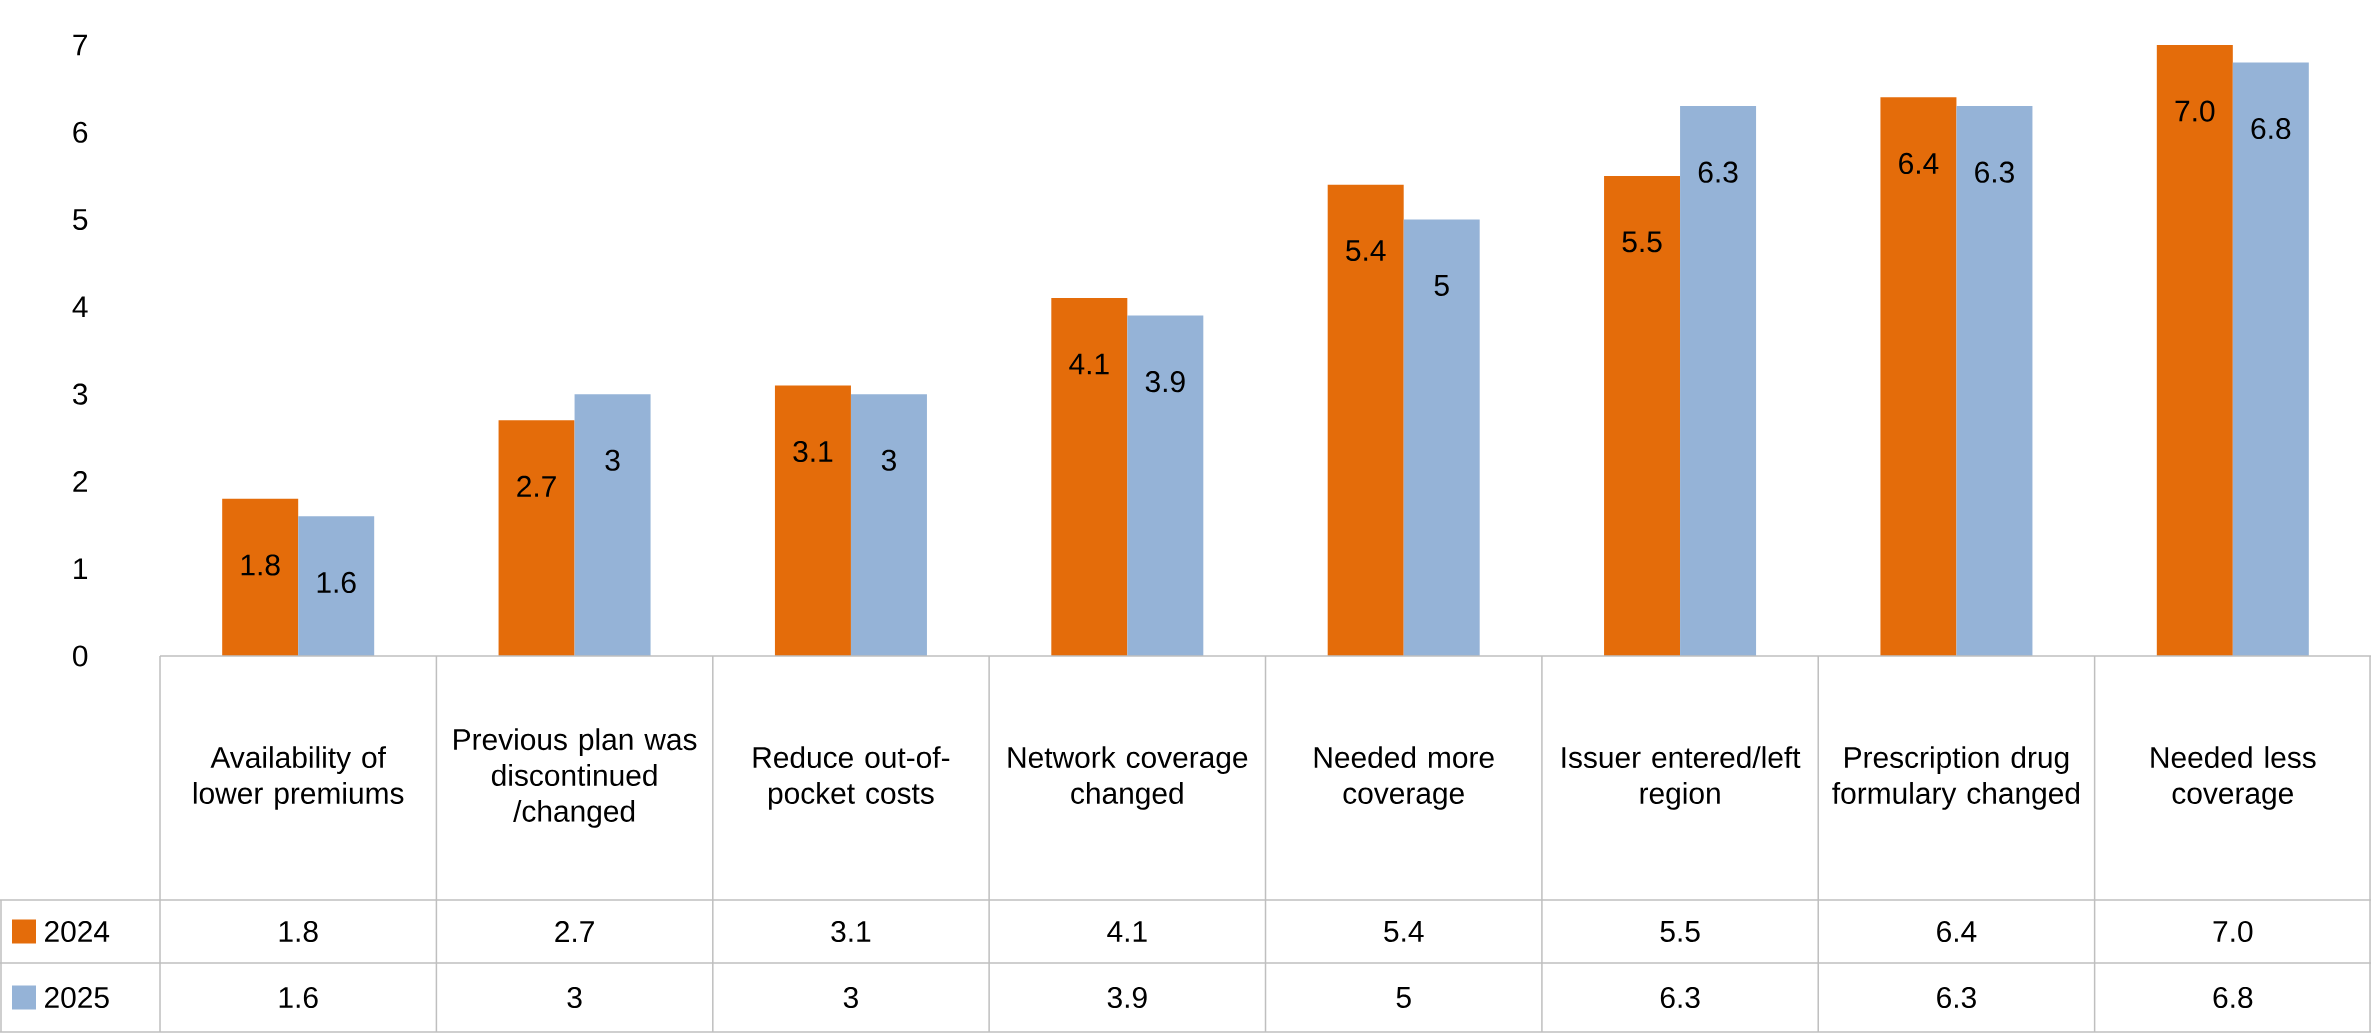 The image size is (2371, 1034). What do you see at coordinates (2233, 931) in the screenshot?
I see `data-label: 7.0` at bounding box center [2233, 931].